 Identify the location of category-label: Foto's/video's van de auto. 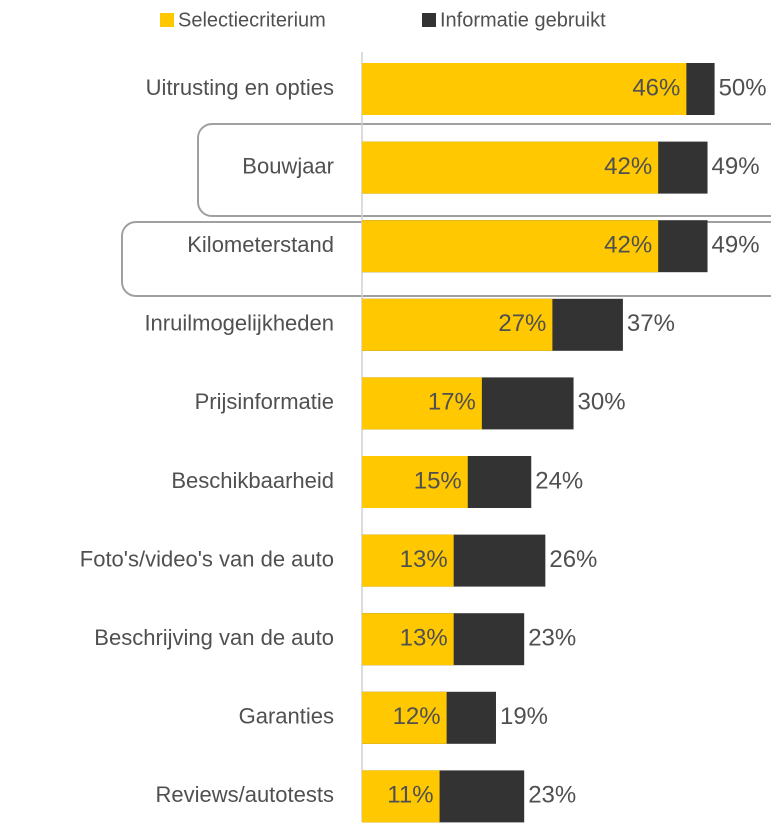
(207, 558).